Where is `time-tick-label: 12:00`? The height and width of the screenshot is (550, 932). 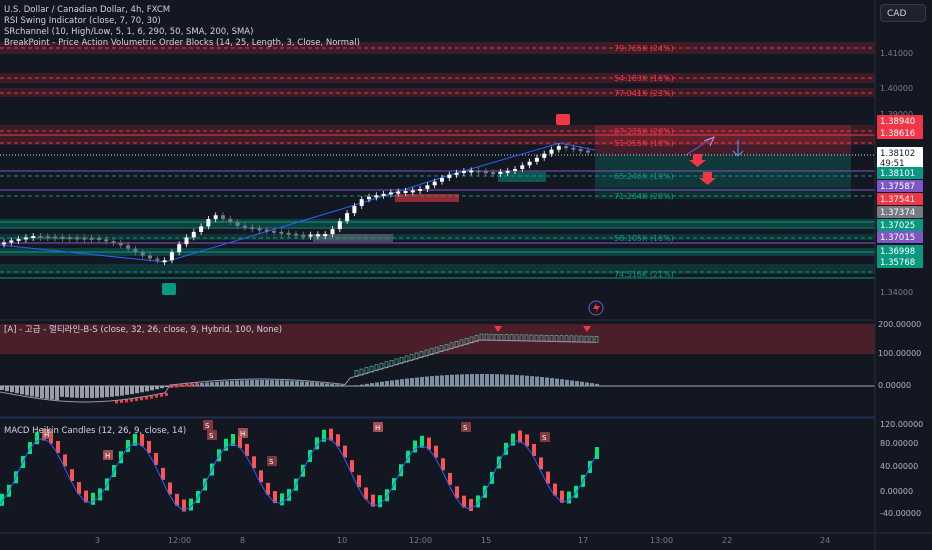
time-tick-label: 12:00 is located at coordinates (179, 540).